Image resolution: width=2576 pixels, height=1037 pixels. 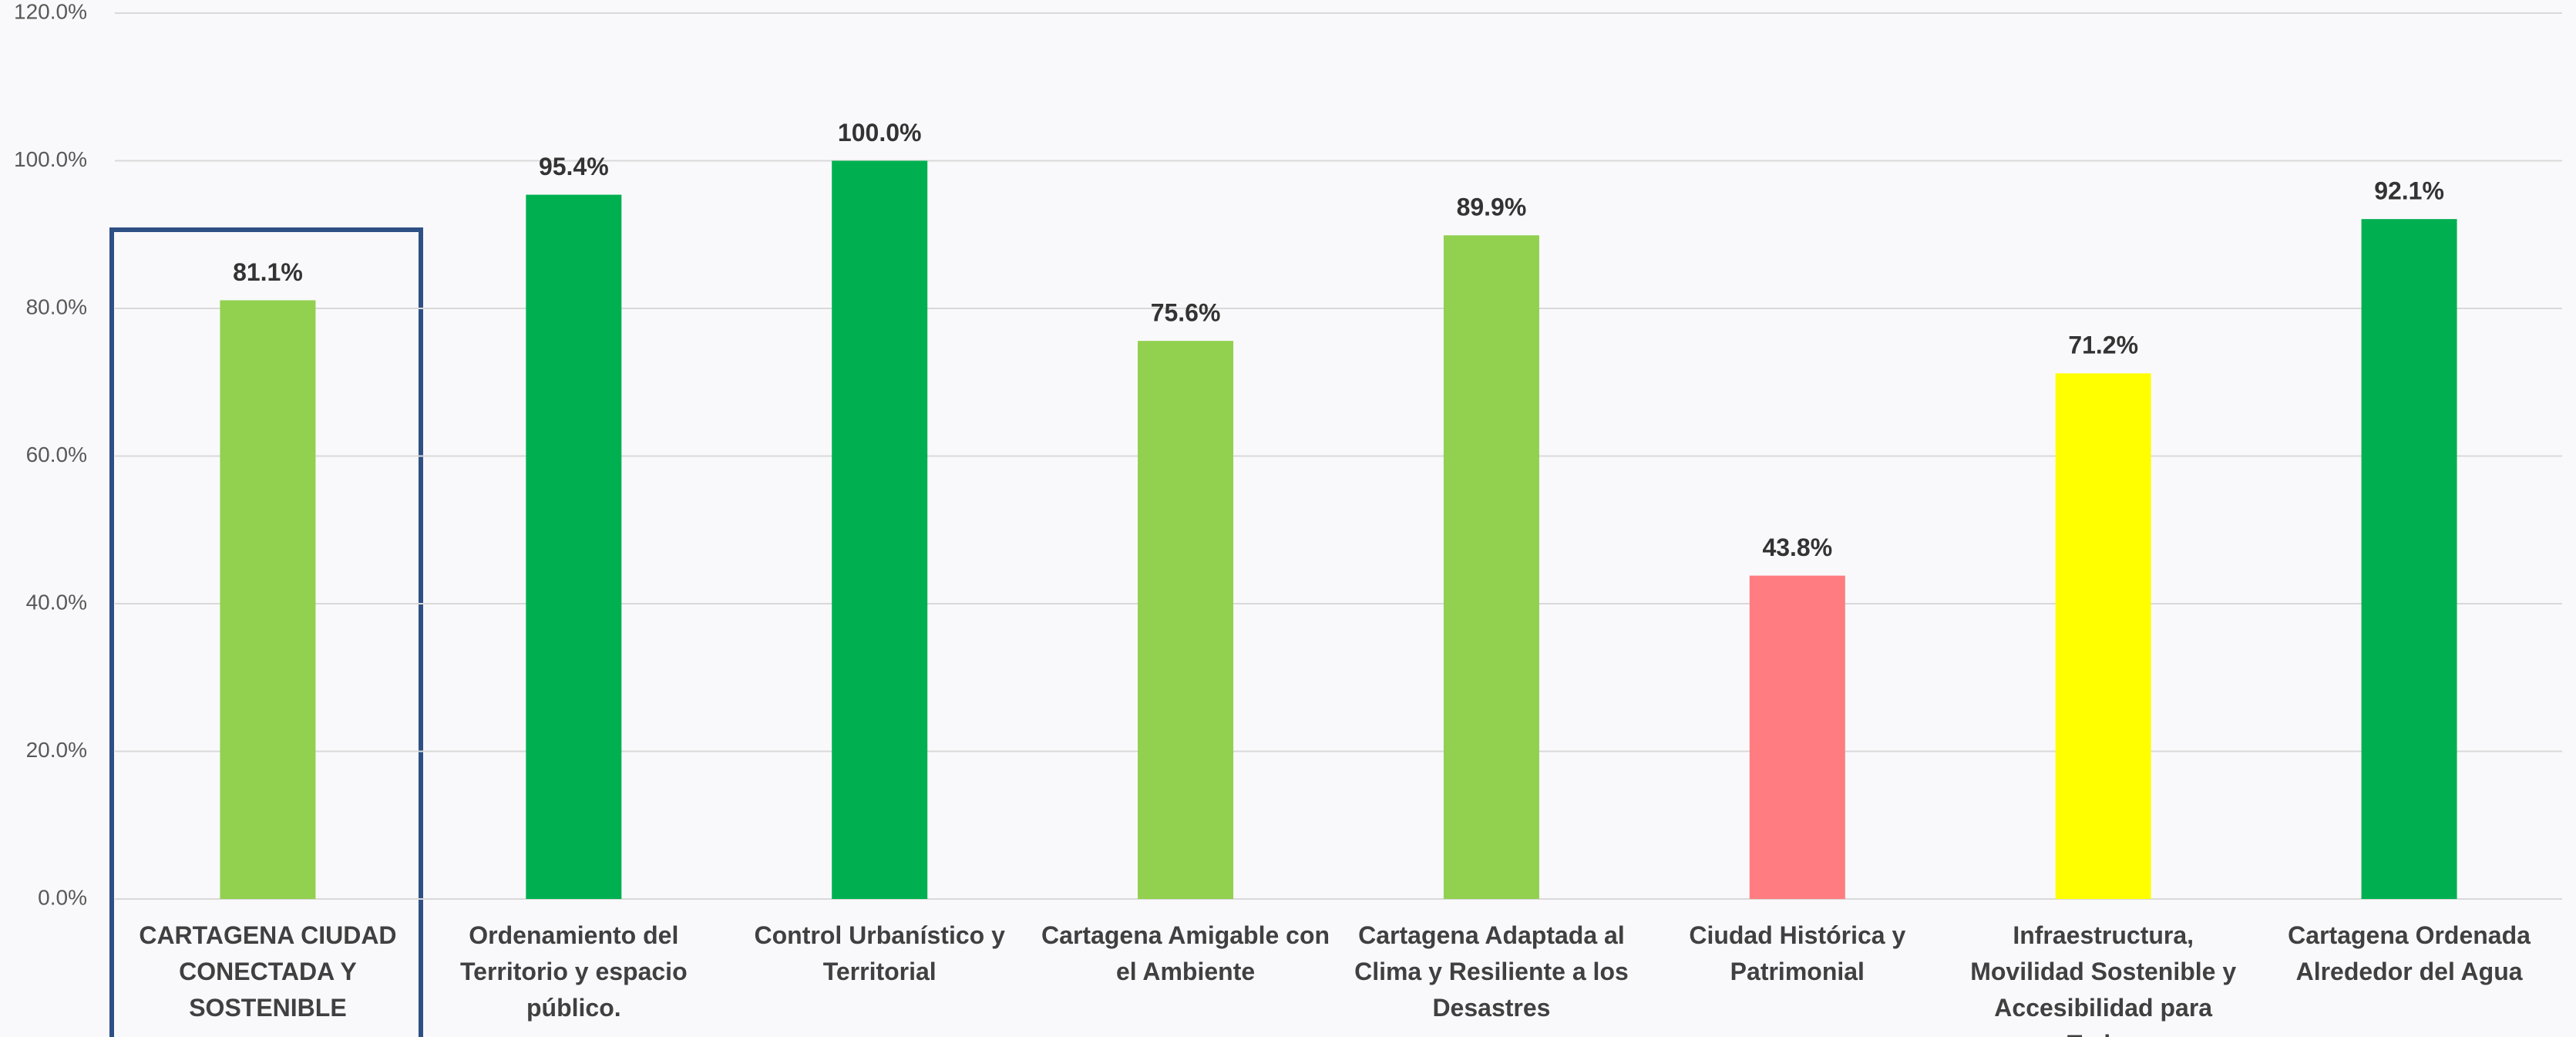 I want to click on value-label: 89.9%, so click(x=1492, y=207).